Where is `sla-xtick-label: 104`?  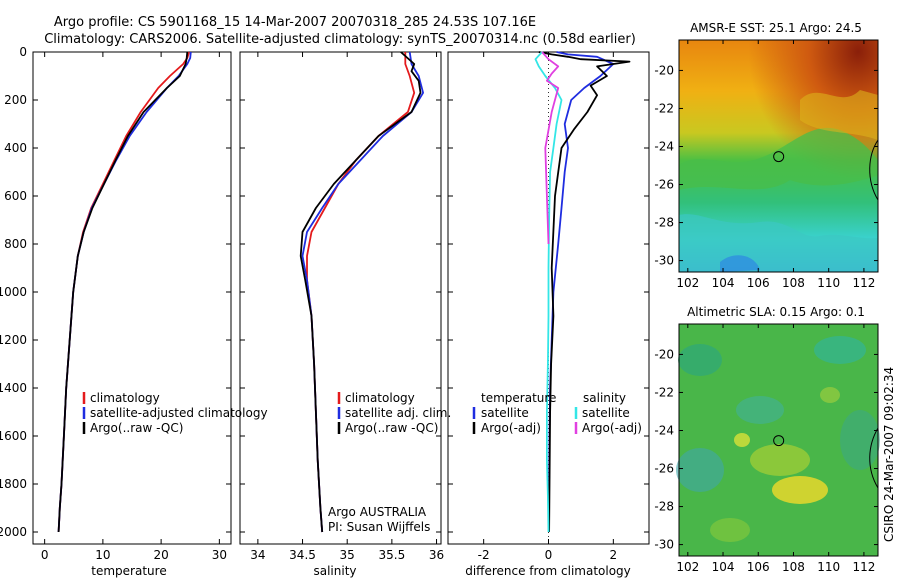 sla-xtick-label: 104 is located at coordinates (723, 567).